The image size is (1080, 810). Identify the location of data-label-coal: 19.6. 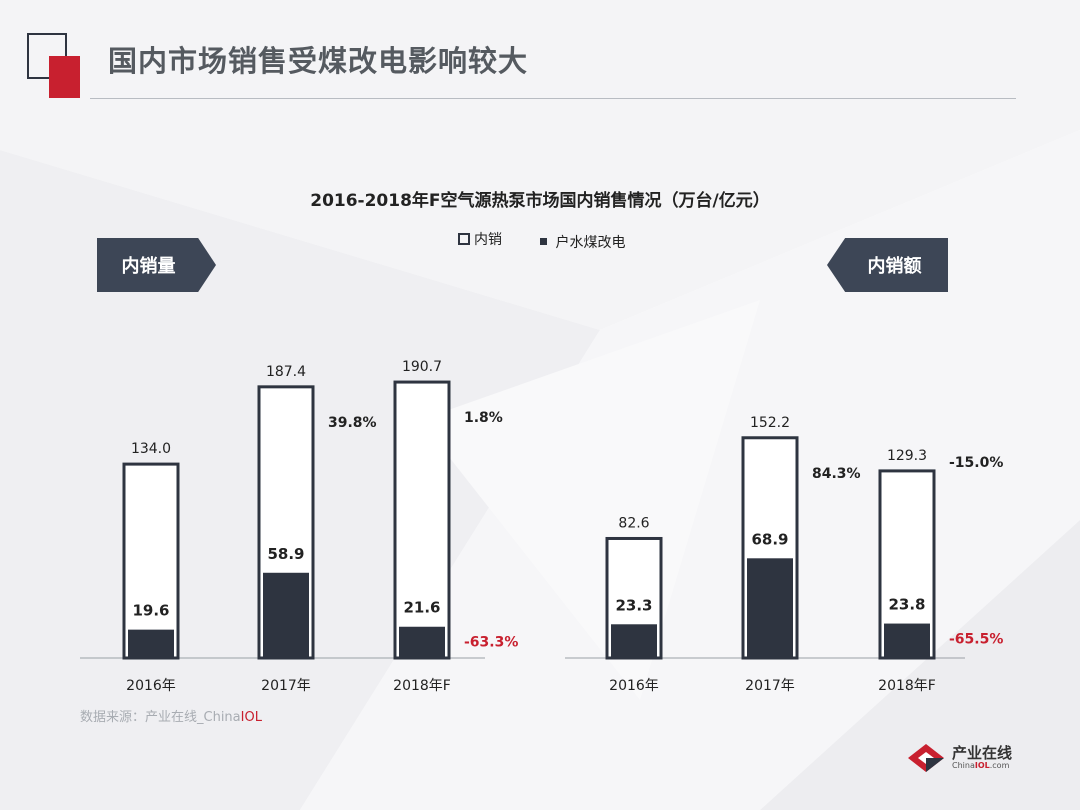
(150, 611).